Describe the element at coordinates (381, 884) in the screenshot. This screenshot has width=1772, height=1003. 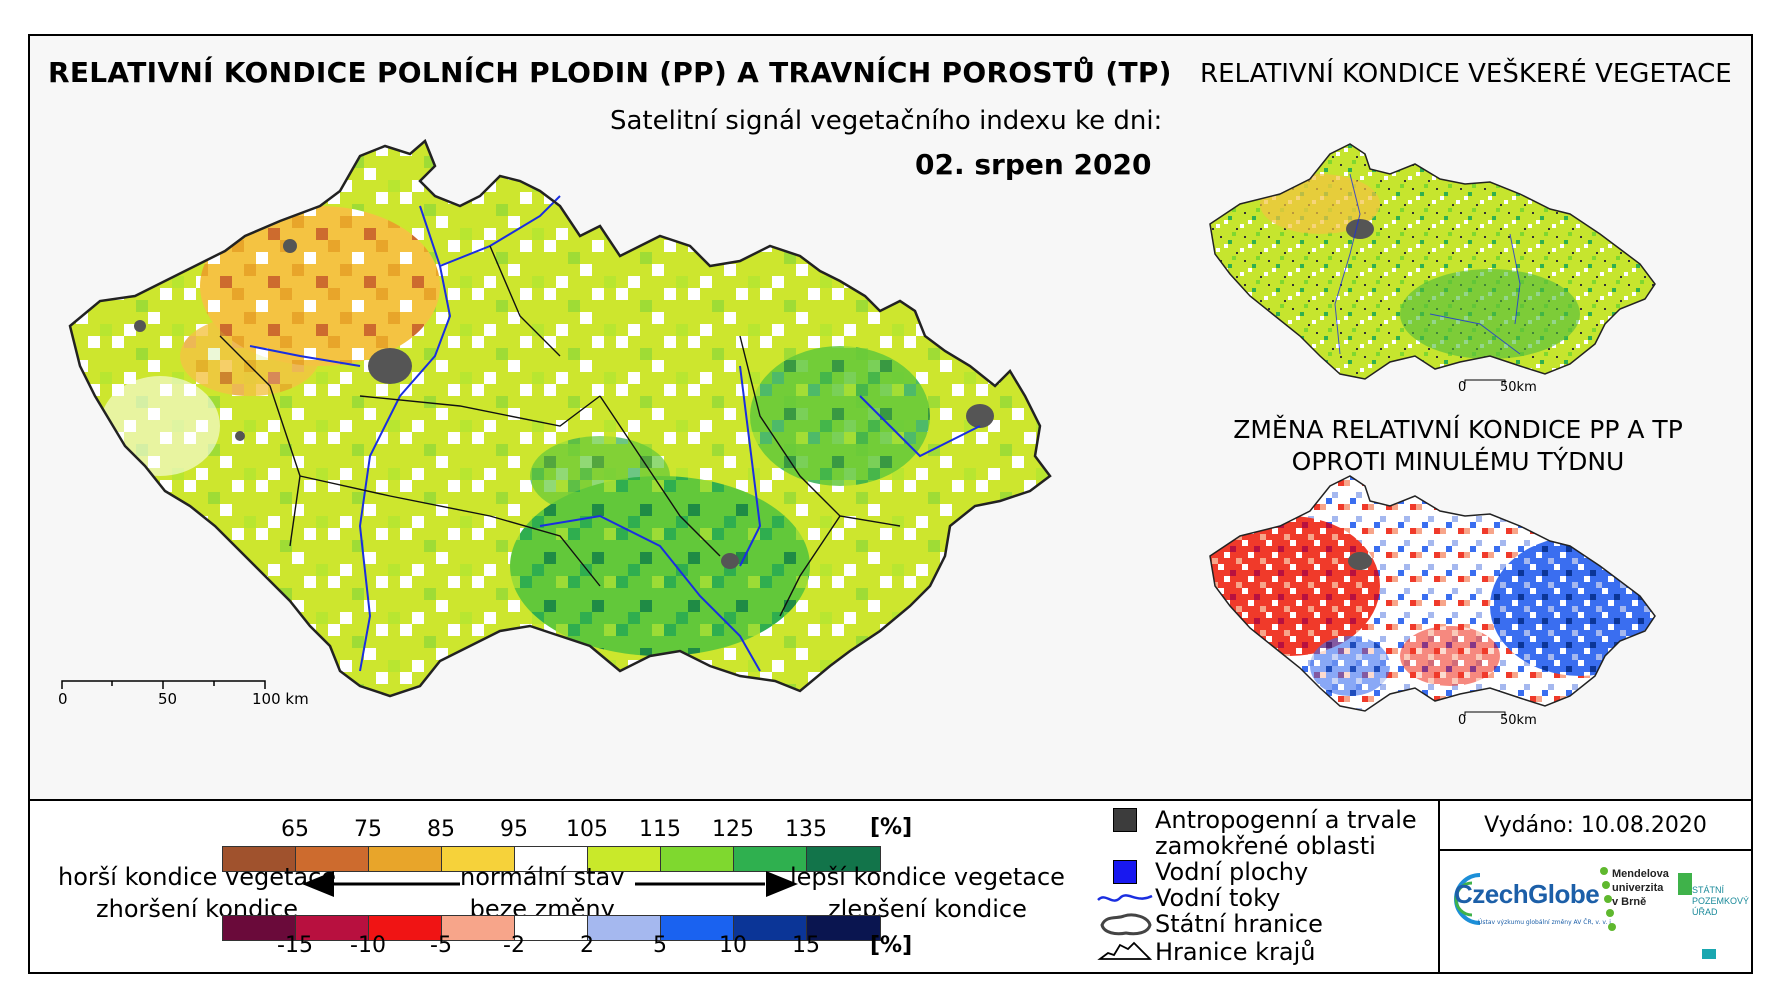
I see `arrow-left-icon` at that location.